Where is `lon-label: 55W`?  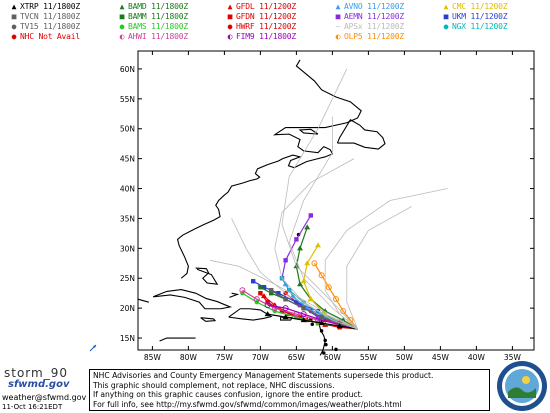 lon-label: 55W is located at coordinates (369, 357).